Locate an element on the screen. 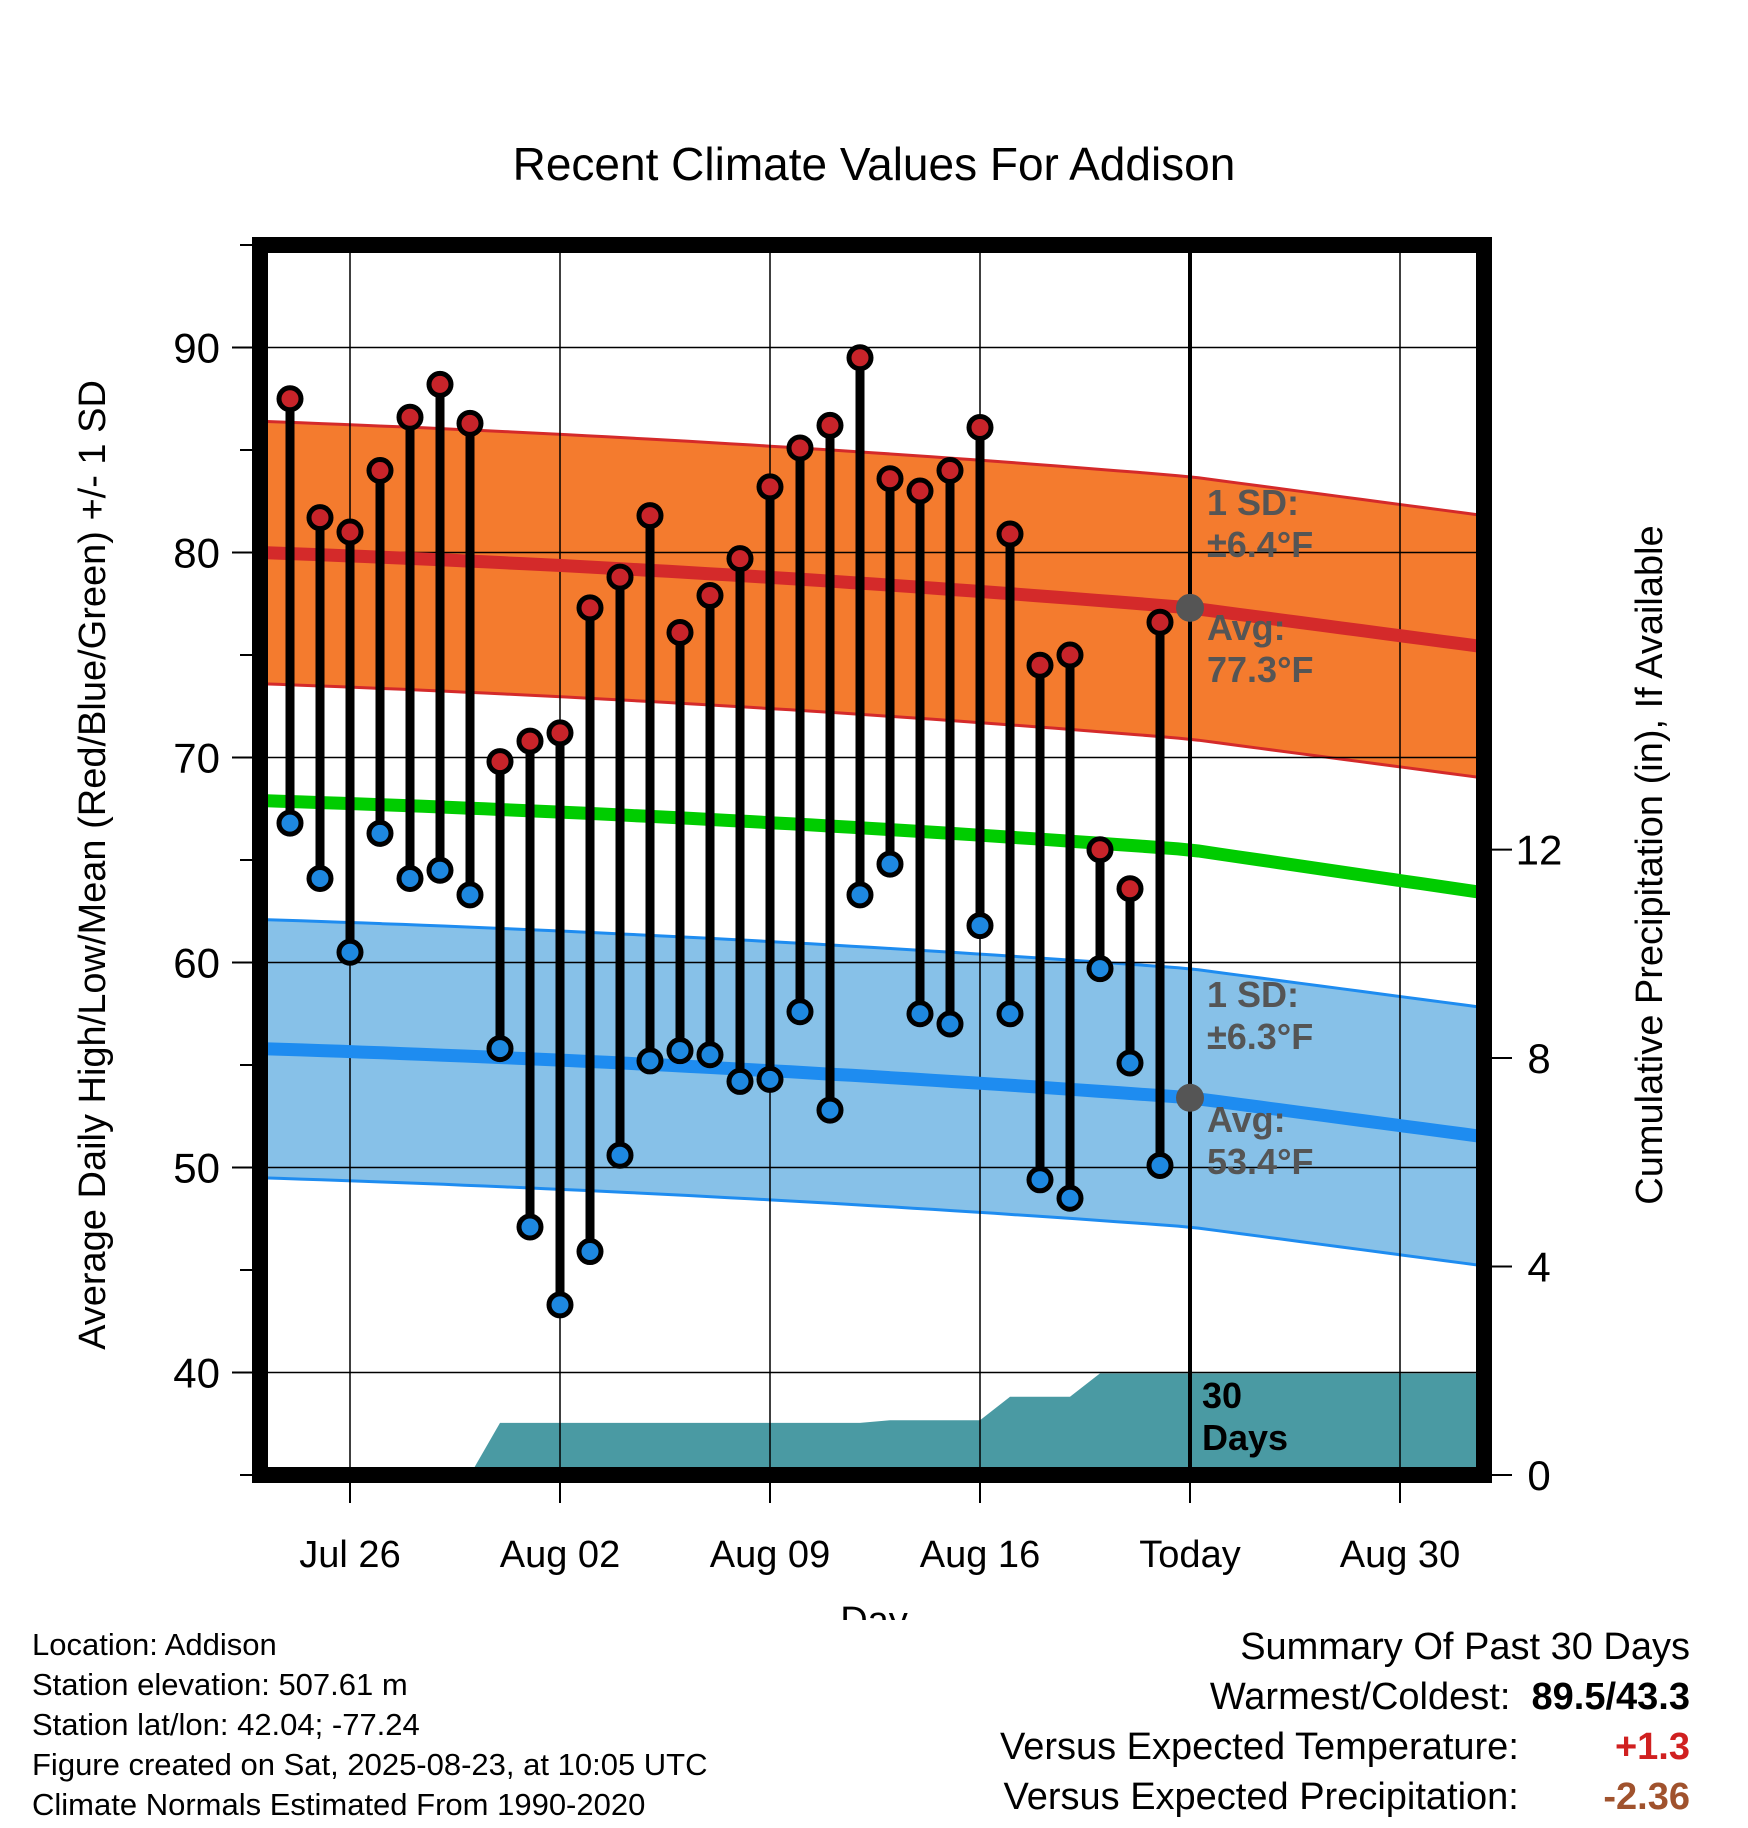 The image size is (1748, 1828). y-right-tick-label: 4 is located at coordinates (1538, 1267).